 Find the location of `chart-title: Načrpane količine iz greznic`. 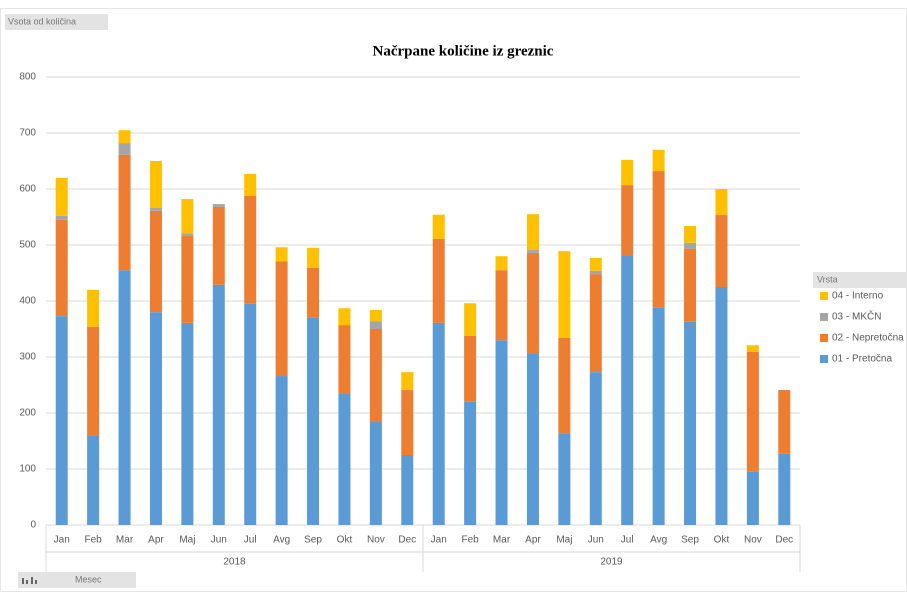

chart-title: Načrpane količine iz greznic is located at coordinates (463, 51).